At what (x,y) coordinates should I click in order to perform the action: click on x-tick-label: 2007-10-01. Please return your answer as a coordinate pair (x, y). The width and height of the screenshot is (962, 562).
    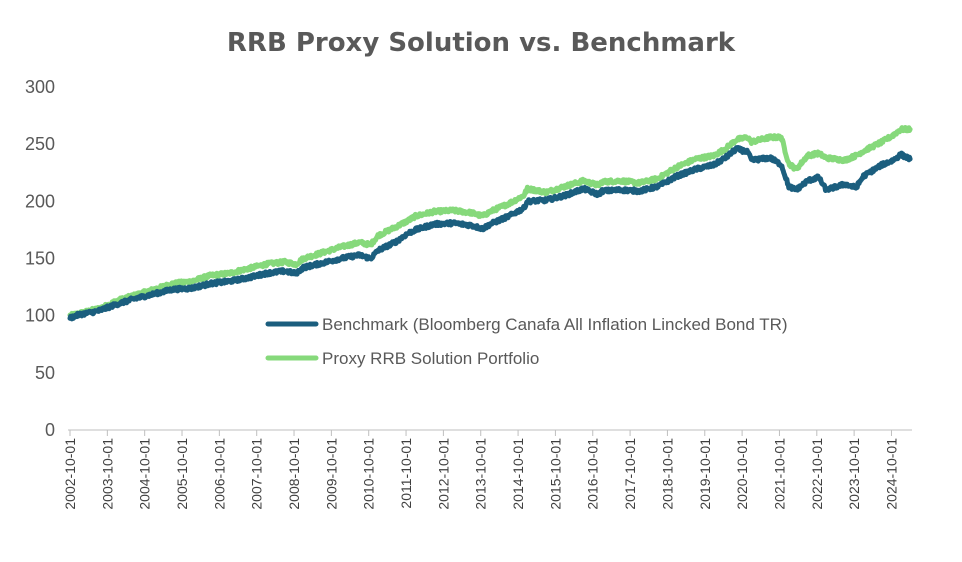
    Looking at the image, I should click on (257, 474).